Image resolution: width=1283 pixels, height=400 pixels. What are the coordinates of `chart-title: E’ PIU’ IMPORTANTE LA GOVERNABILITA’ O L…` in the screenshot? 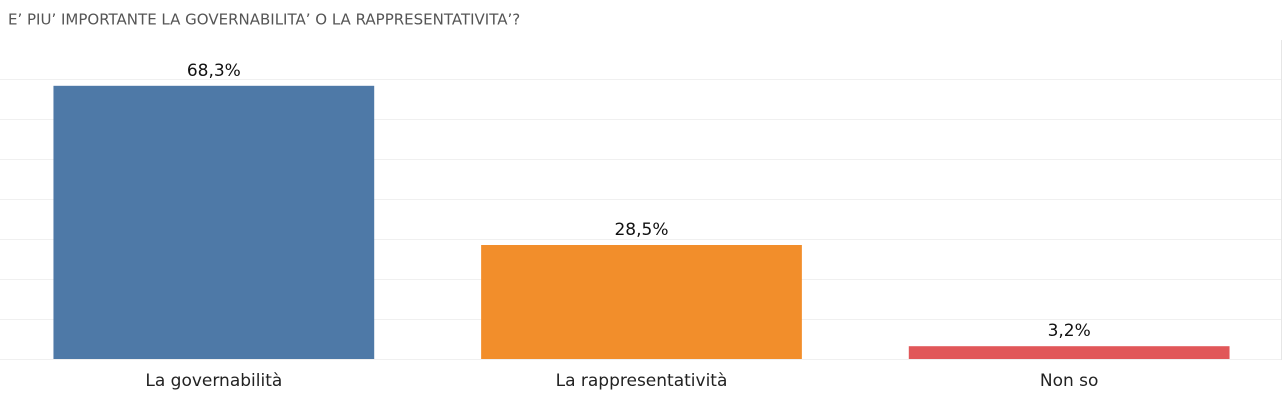 It's located at (264, 20).